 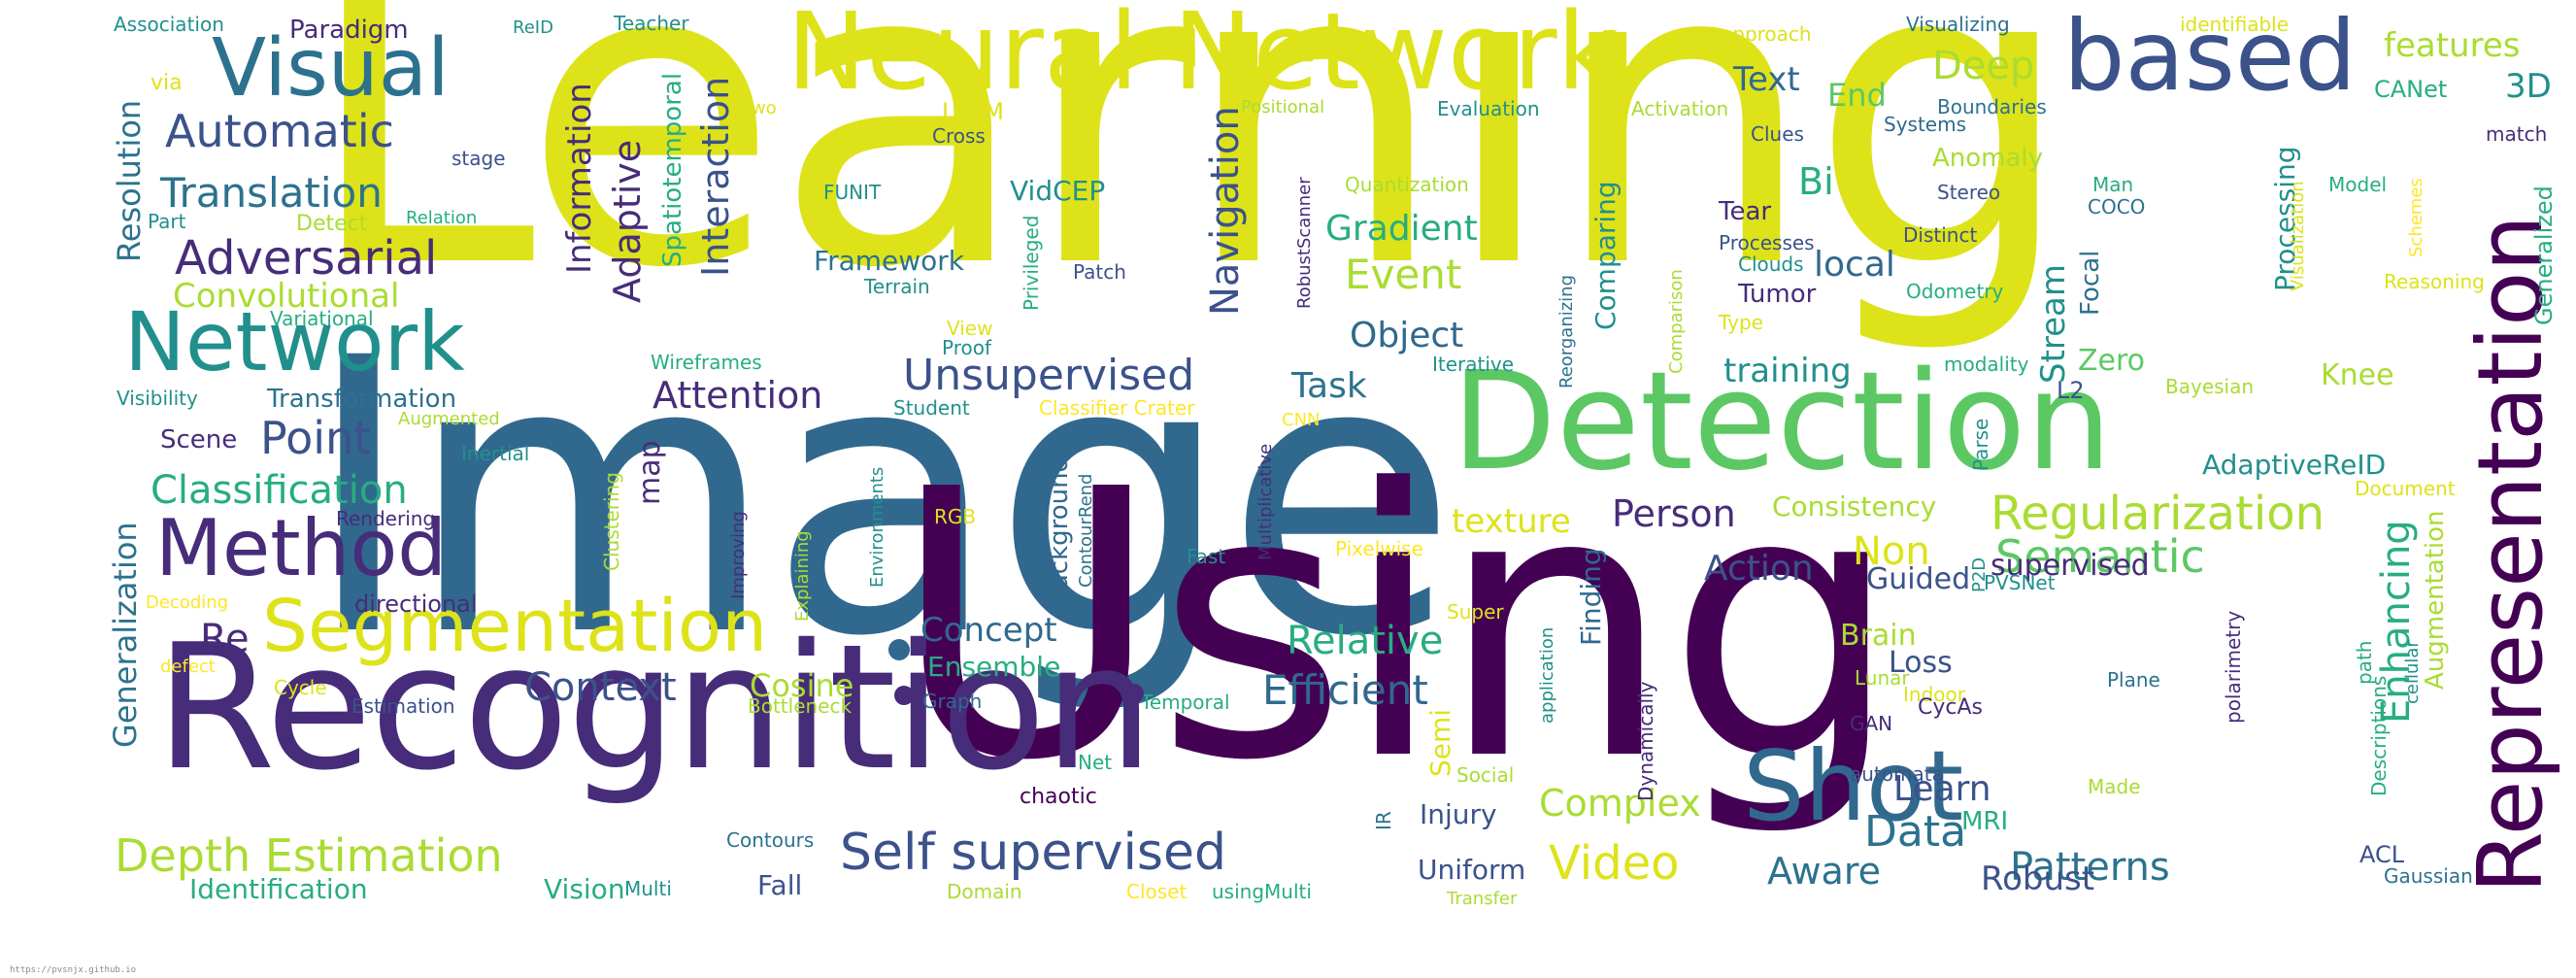 I want to click on word-rgb: RGB, so click(x=956, y=516).